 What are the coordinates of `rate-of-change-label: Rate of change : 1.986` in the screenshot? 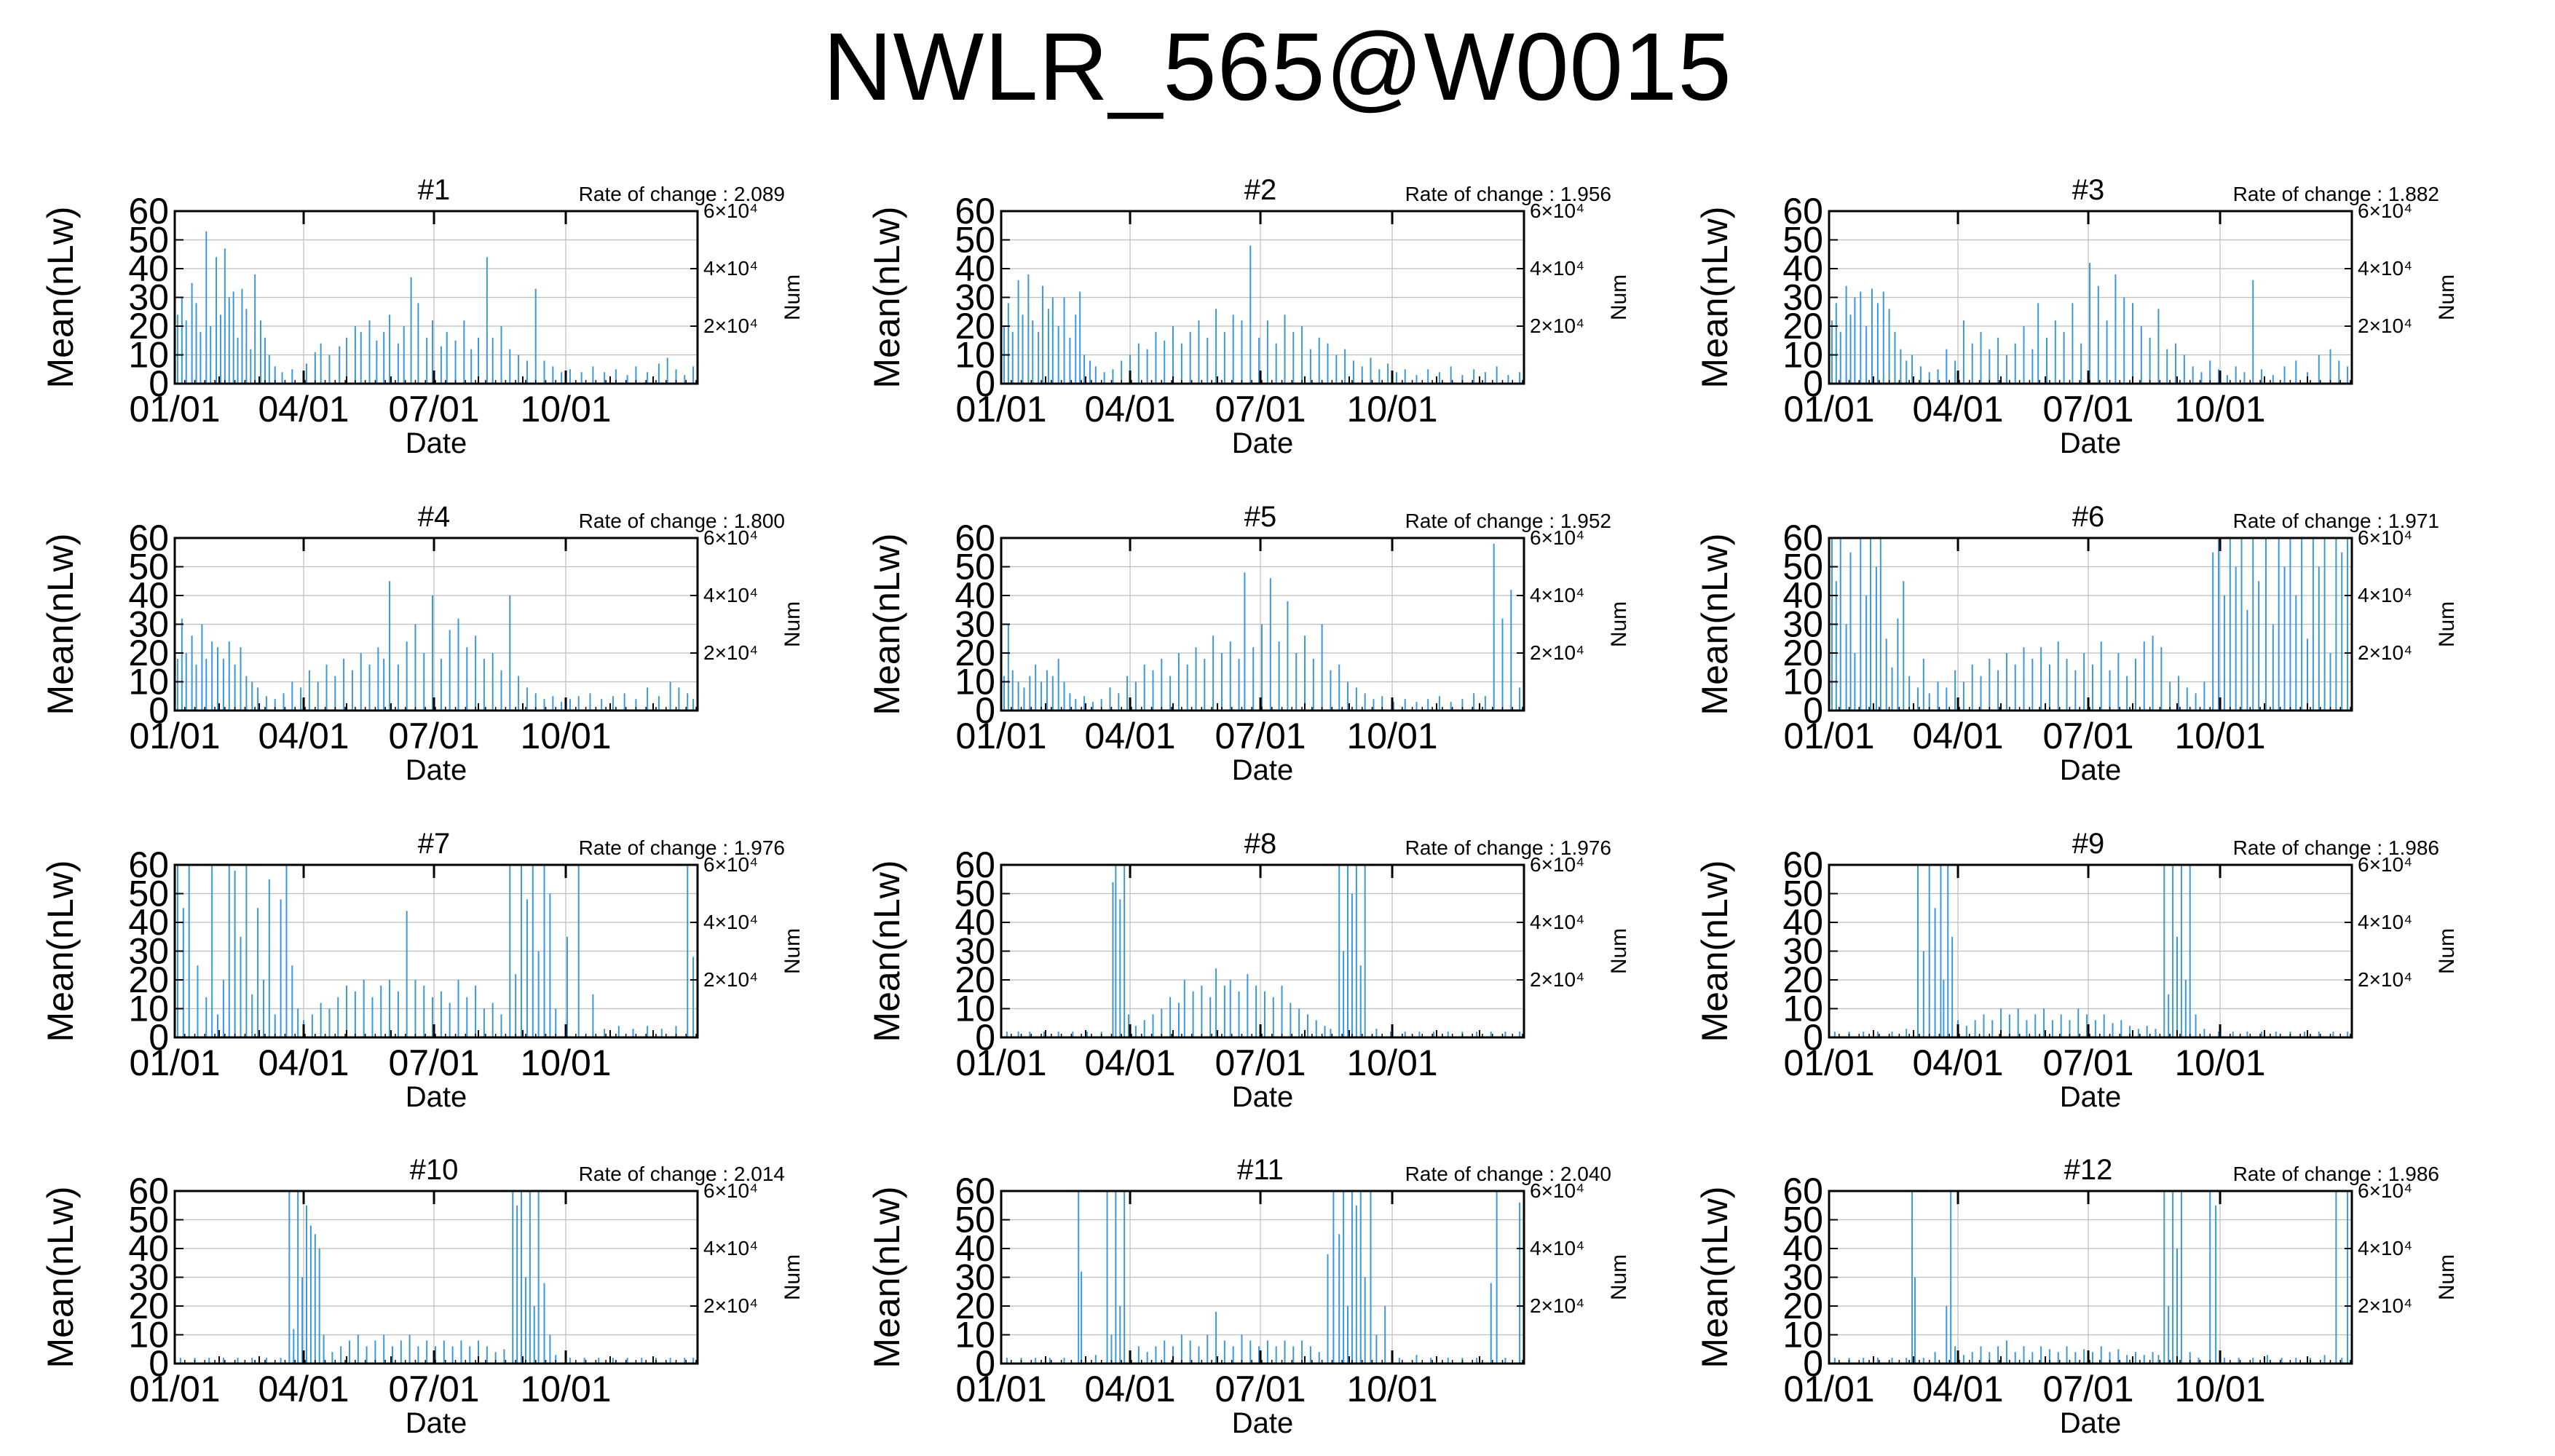 It's located at (2336, 848).